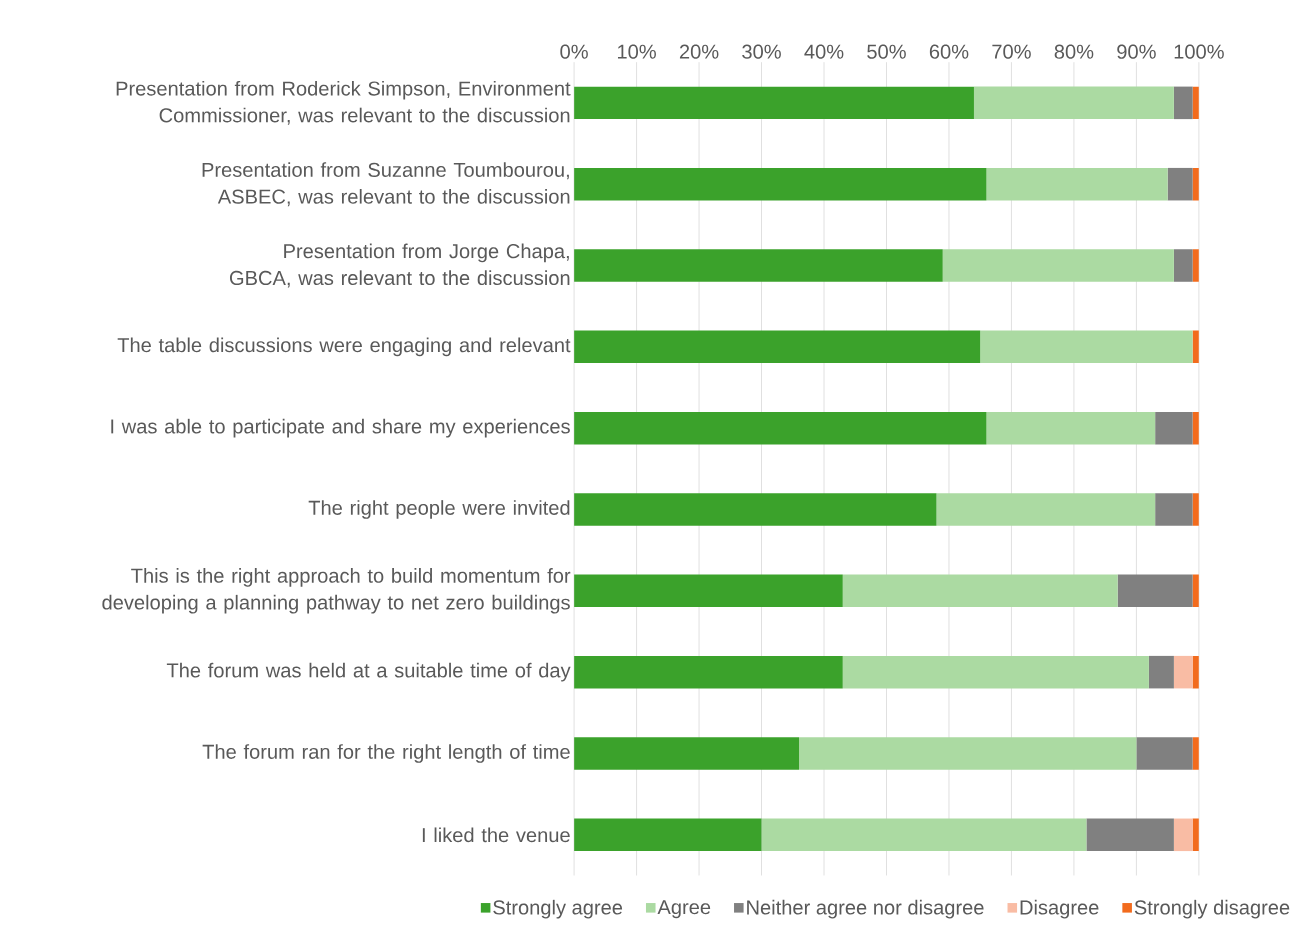  What do you see at coordinates (368, 672) in the screenshot?
I see `y-tick-label: The forum was held at a suitable time of day` at bounding box center [368, 672].